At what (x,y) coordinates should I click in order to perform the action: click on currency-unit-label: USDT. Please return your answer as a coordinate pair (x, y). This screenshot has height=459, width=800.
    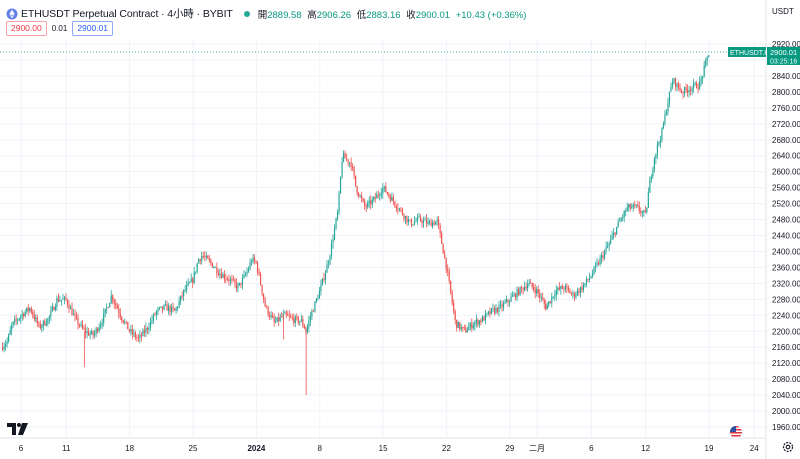
    Looking at the image, I should click on (783, 11).